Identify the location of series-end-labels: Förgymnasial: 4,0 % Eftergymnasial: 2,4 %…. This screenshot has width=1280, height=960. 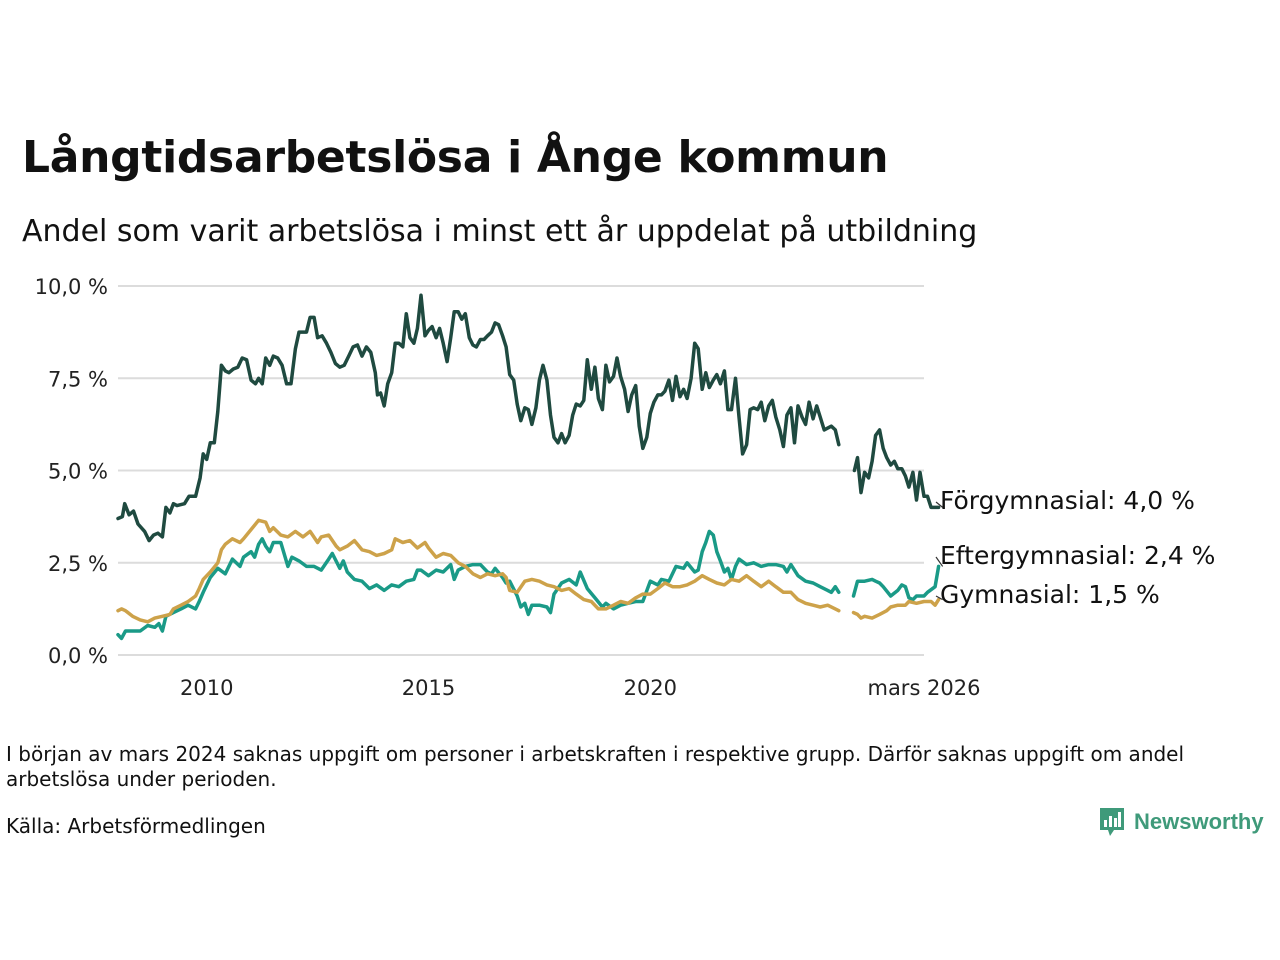
(1075, 547).